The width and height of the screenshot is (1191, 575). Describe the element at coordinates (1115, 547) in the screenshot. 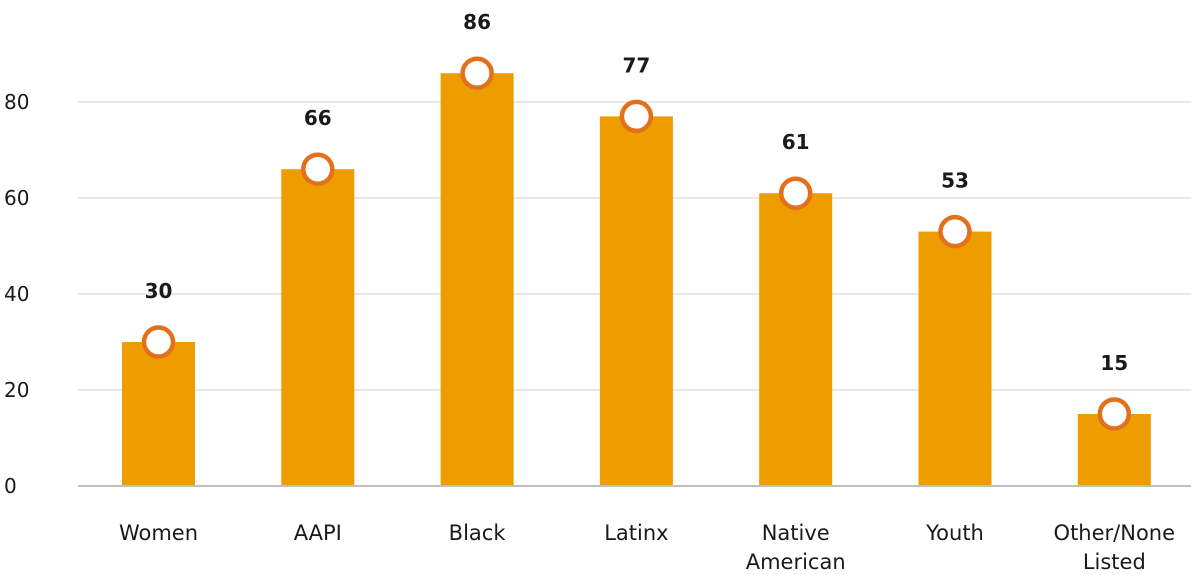

I see `category-label: Other/None Listed` at that location.